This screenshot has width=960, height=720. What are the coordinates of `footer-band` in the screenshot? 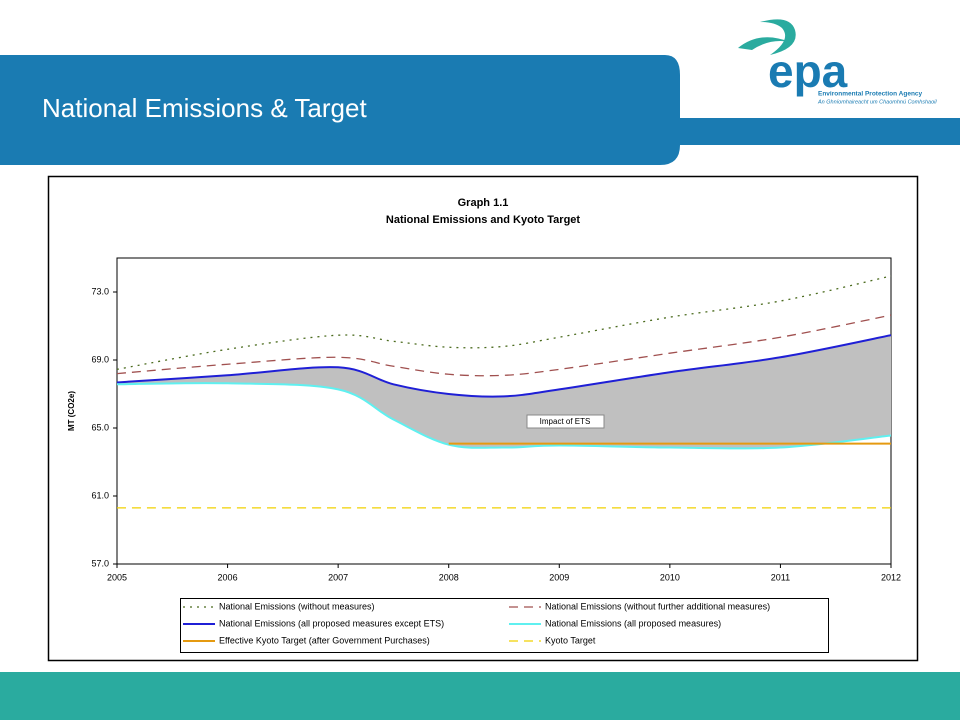 It's located at (480, 696).